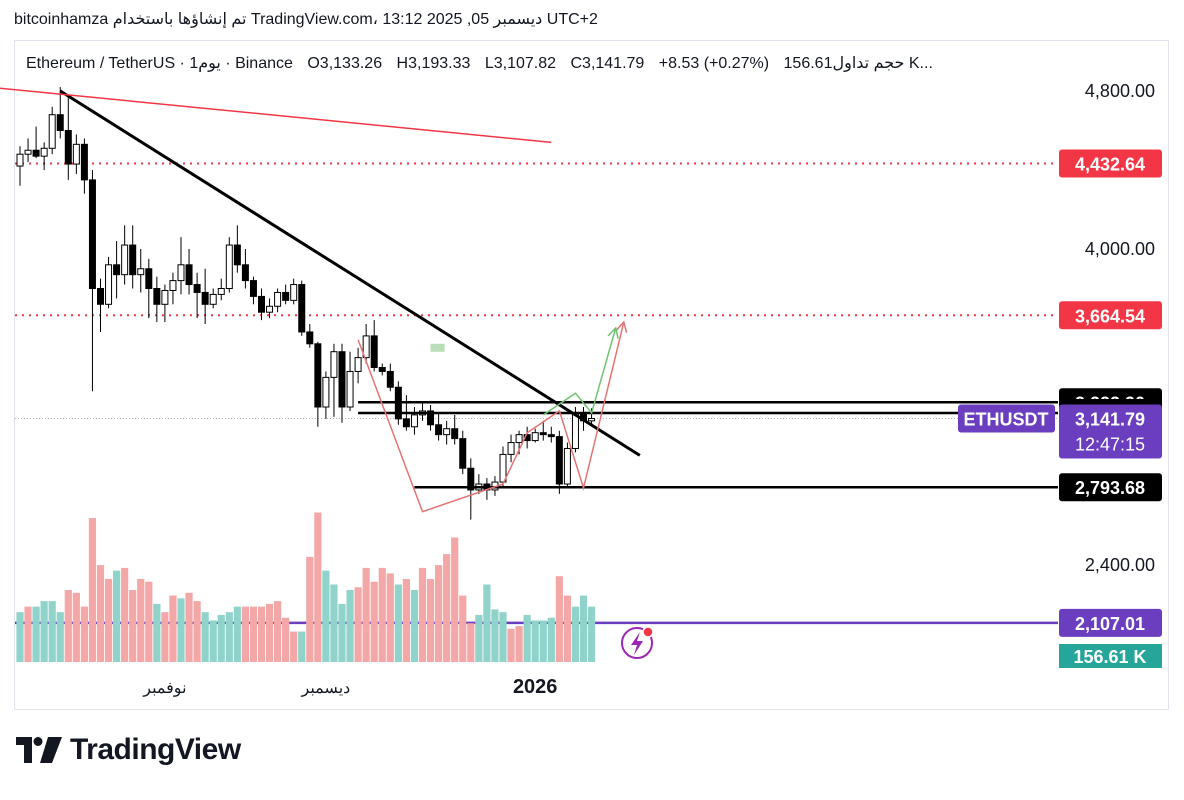 Image resolution: width=1184 pixels, height=800 pixels. Describe the element at coordinates (345, 63) in the screenshot. I see `ohlc-open: O3,133.26` at that location.